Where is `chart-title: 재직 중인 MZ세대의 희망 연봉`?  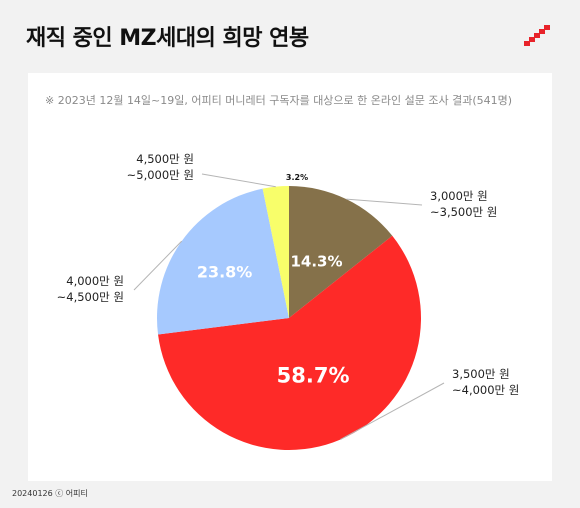
chart-title: 재직 중인 MZ세대의 희망 연봉 is located at coordinates (167, 38).